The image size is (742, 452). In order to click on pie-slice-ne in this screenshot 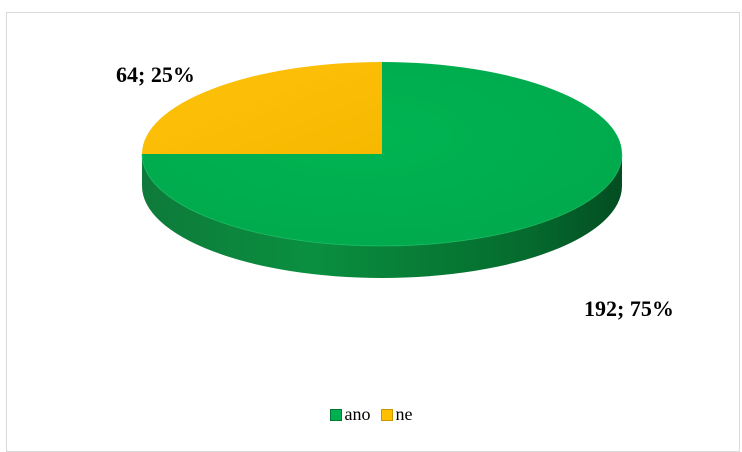, I will do `click(262, 108)`.